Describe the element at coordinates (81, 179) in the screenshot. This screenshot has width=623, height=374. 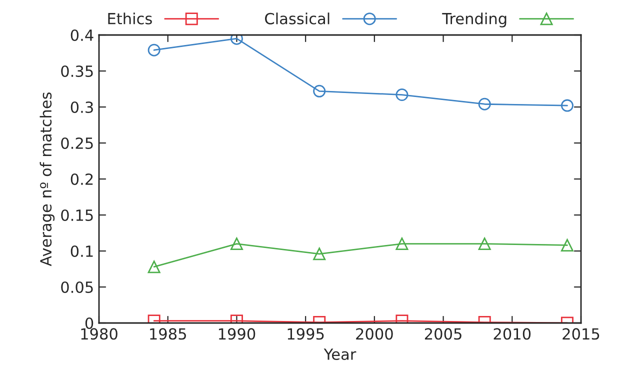
I see `y-tick-label: 0.2` at that location.